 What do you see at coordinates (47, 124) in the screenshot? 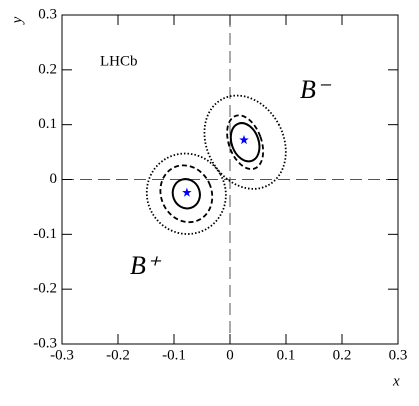
I see `y-tick-label: 0.1` at bounding box center [47, 124].